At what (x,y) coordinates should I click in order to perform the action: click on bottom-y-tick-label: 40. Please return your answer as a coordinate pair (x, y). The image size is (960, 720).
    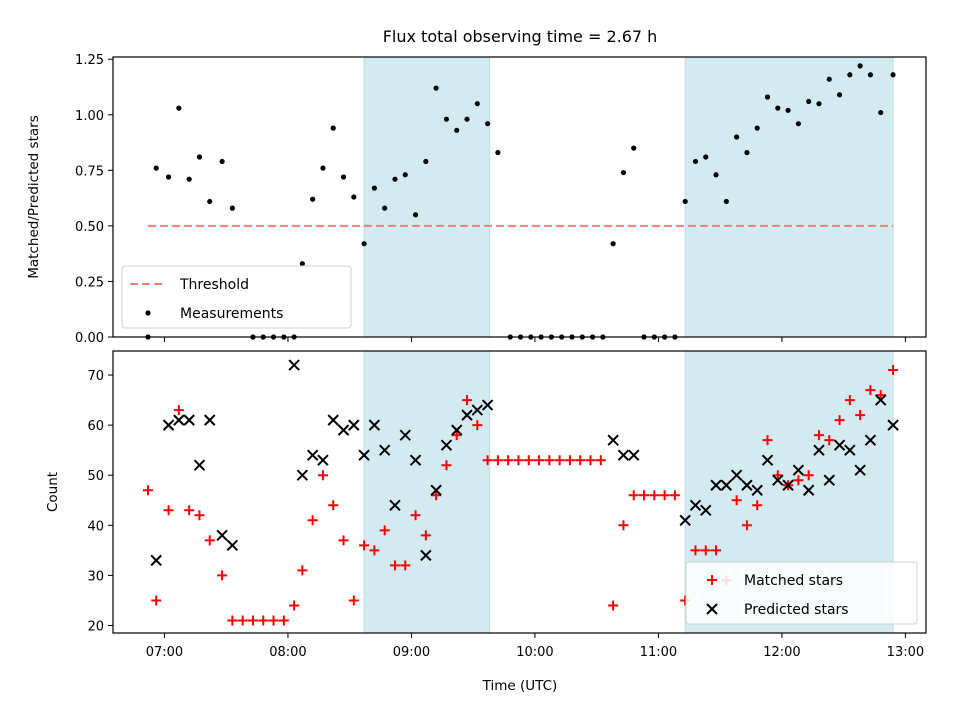
    Looking at the image, I should click on (95, 526).